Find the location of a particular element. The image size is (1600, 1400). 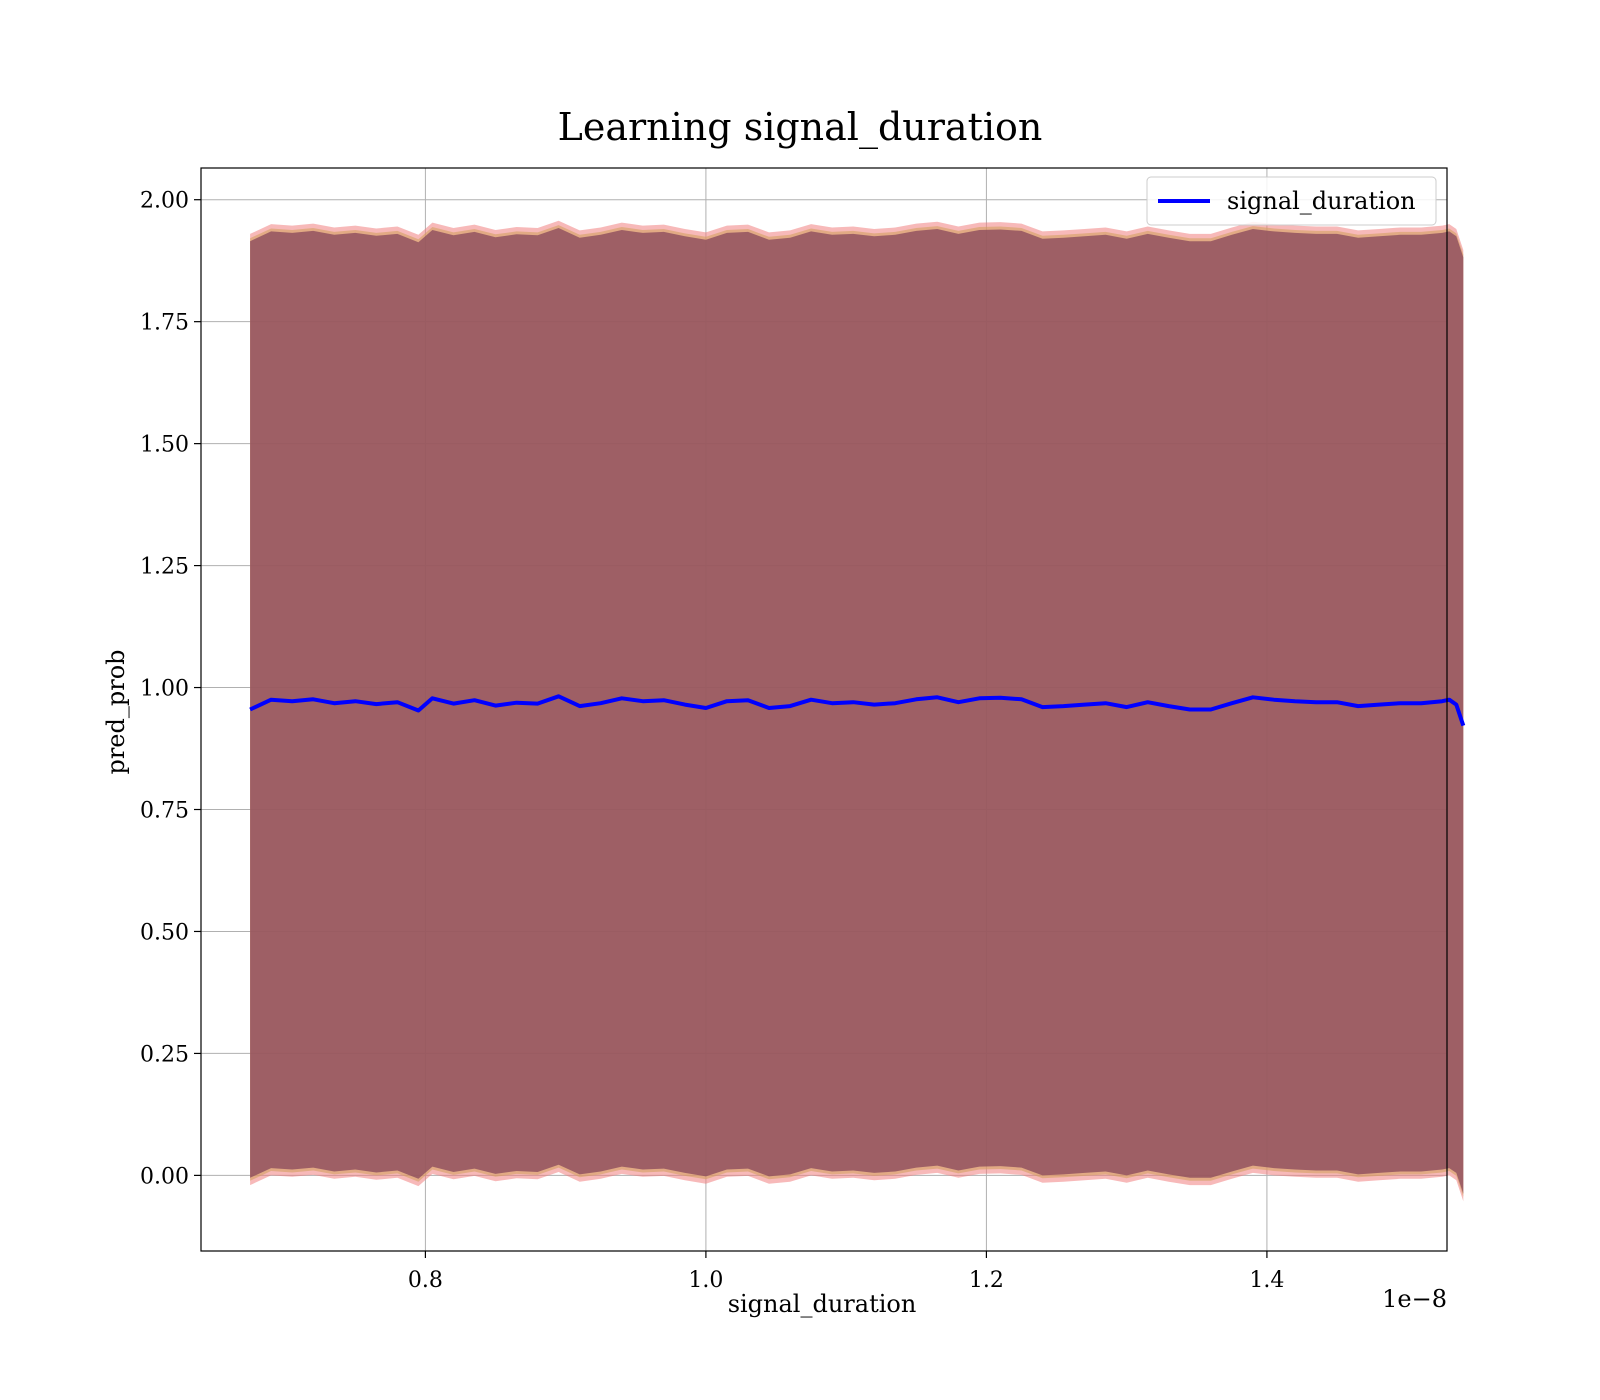

x-axis-offset-text: 1e−8 is located at coordinates (1414, 1299).